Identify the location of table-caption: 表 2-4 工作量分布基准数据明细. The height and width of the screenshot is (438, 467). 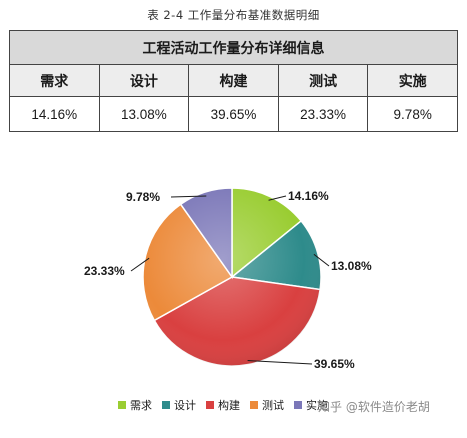
(233, 15).